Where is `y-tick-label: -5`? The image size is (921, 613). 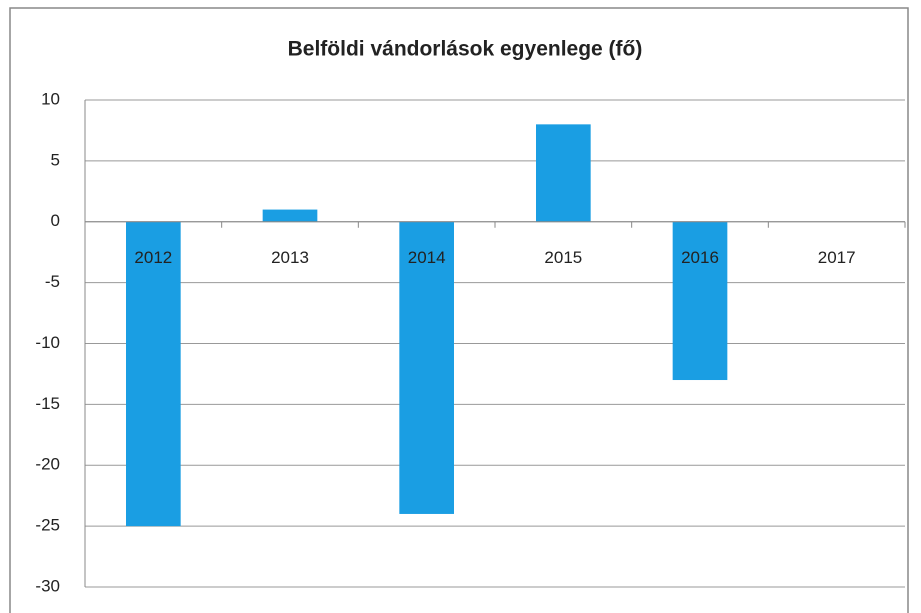 y-tick-label: -5 is located at coordinates (52, 281).